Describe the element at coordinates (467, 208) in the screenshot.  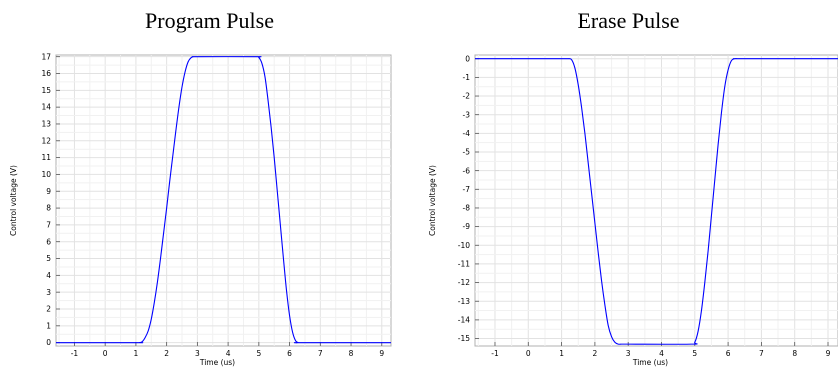
I see `y-tick-label: -8` at that location.